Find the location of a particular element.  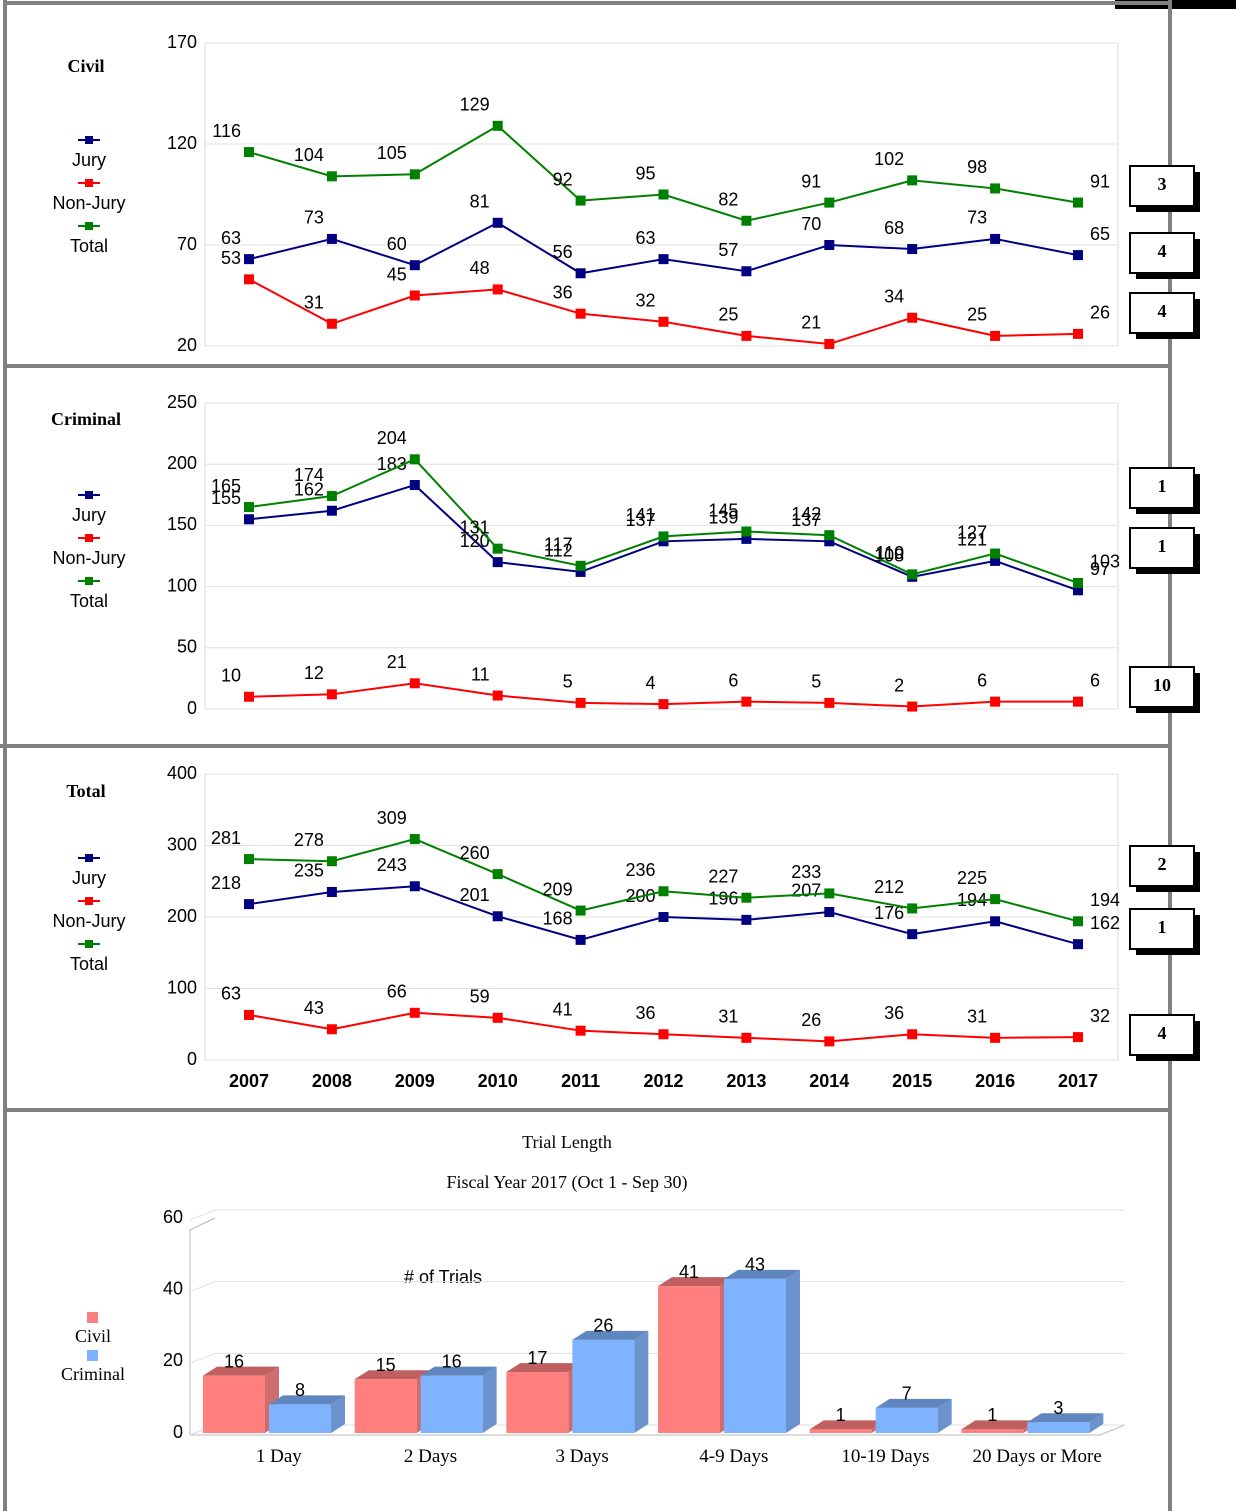

data-label: 127 is located at coordinates (972, 532).